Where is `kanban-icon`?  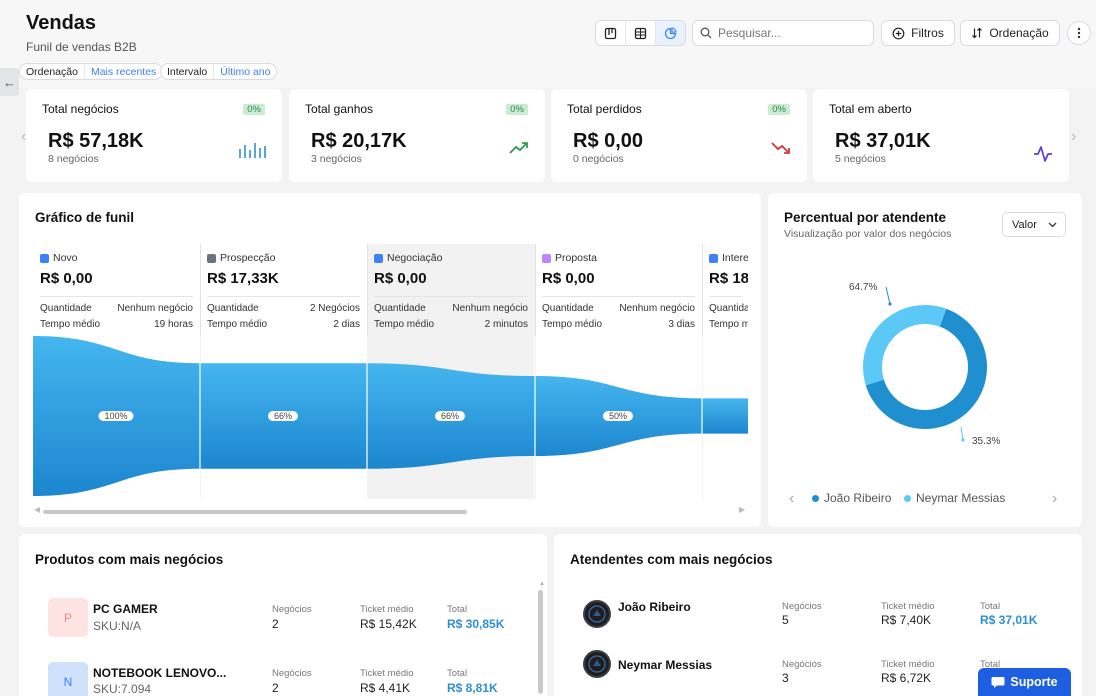 kanban-icon is located at coordinates (610, 33).